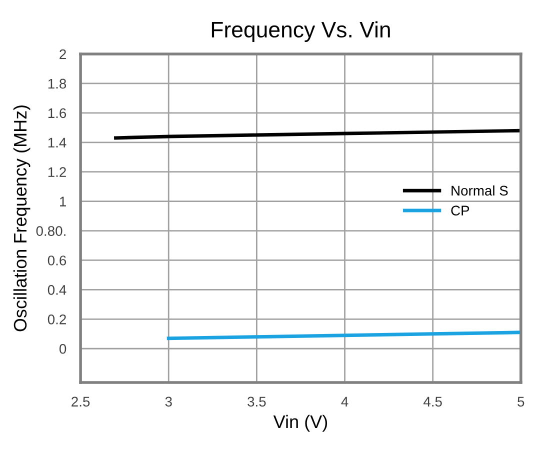  What do you see at coordinates (257, 401) in the screenshot?
I see `x-tick-label: 3.5` at bounding box center [257, 401].